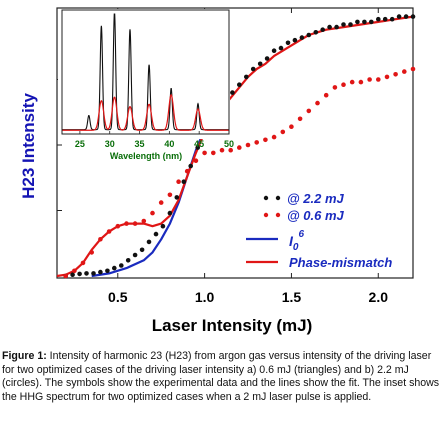 The image size is (443, 439). What do you see at coordinates (205, 297) in the screenshot?
I see `main-x-tick-label: 1.0` at bounding box center [205, 297].